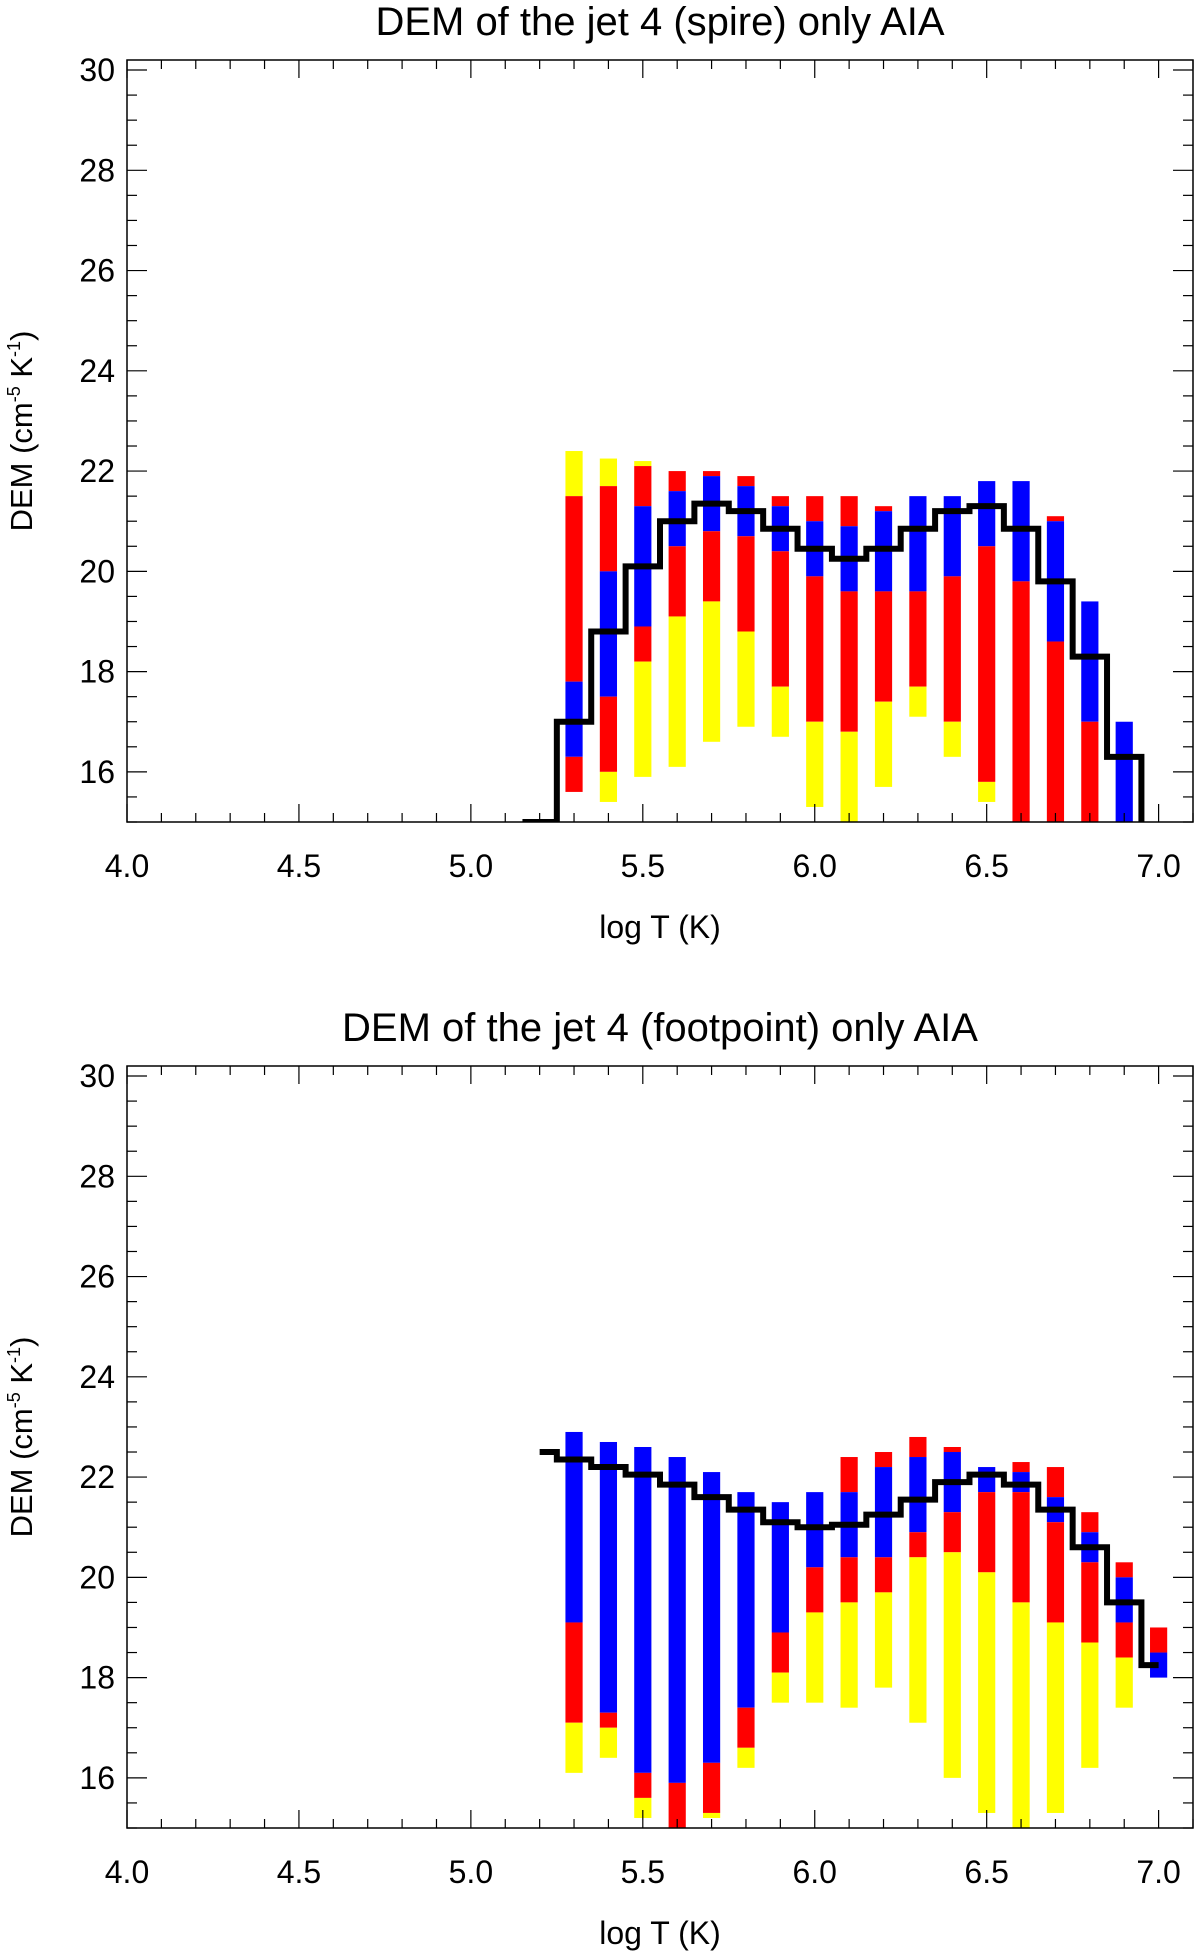 The height and width of the screenshot is (1956, 1200). Describe the element at coordinates (1124, 1570) in the screenshot. I see `bar-6.9-segment-red-0` at that location.